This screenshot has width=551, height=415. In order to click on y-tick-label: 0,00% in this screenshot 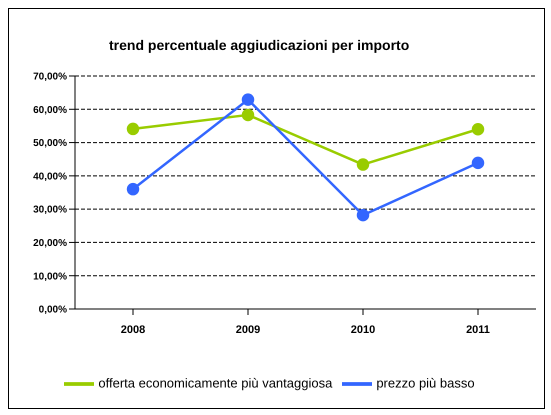, I will do `click(53, 310)`.